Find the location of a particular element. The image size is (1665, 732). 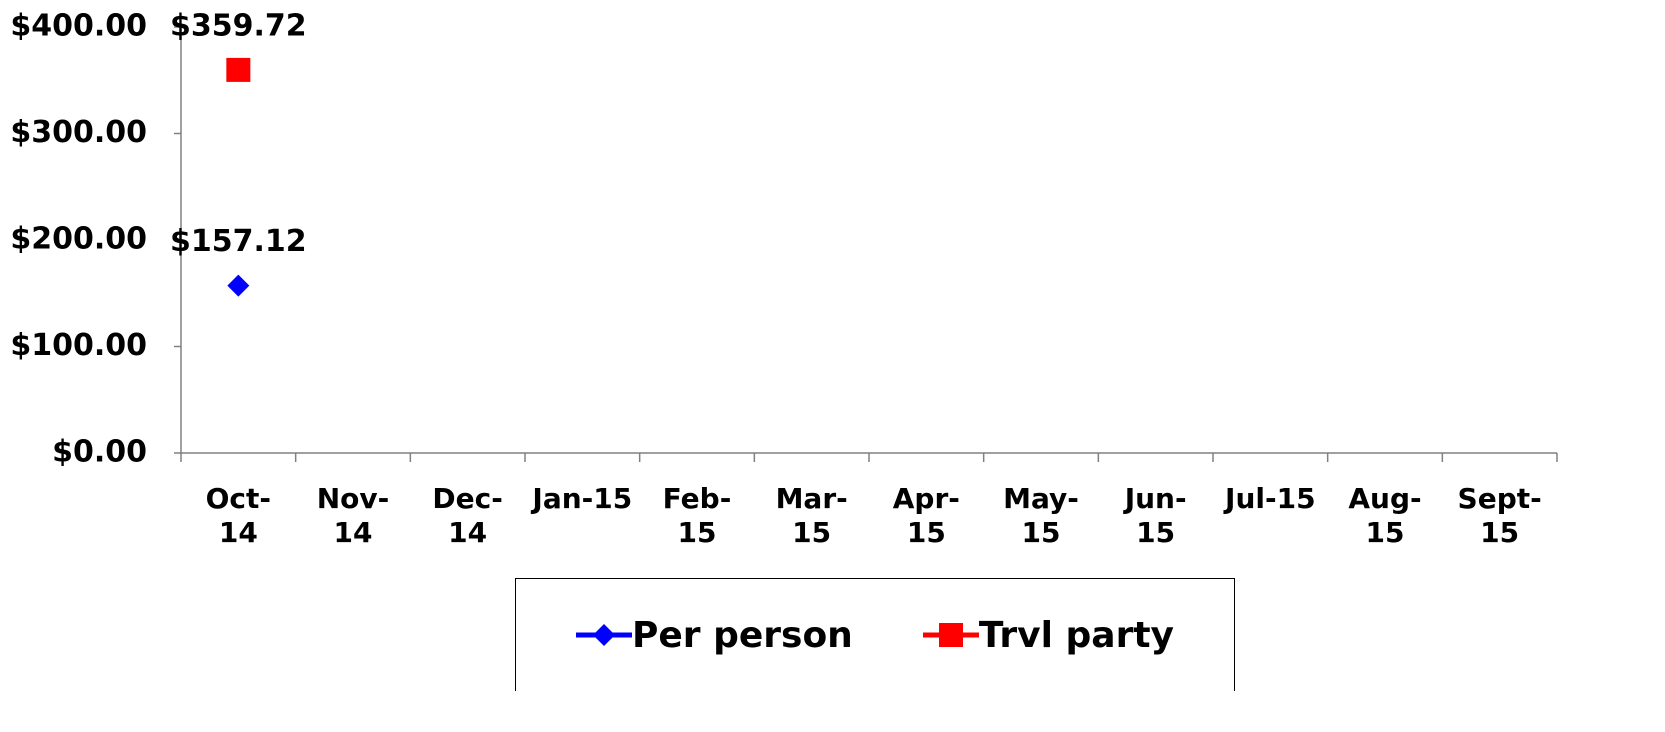

data-label: $359.72 is located at coordinates (238, 25).